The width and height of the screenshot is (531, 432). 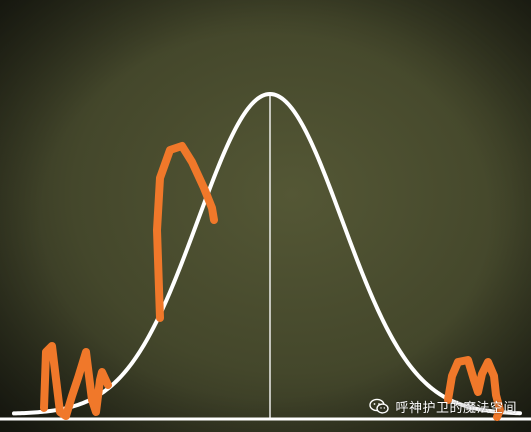 I want to click on right-tail-scribble, so click(x=474, y=388).